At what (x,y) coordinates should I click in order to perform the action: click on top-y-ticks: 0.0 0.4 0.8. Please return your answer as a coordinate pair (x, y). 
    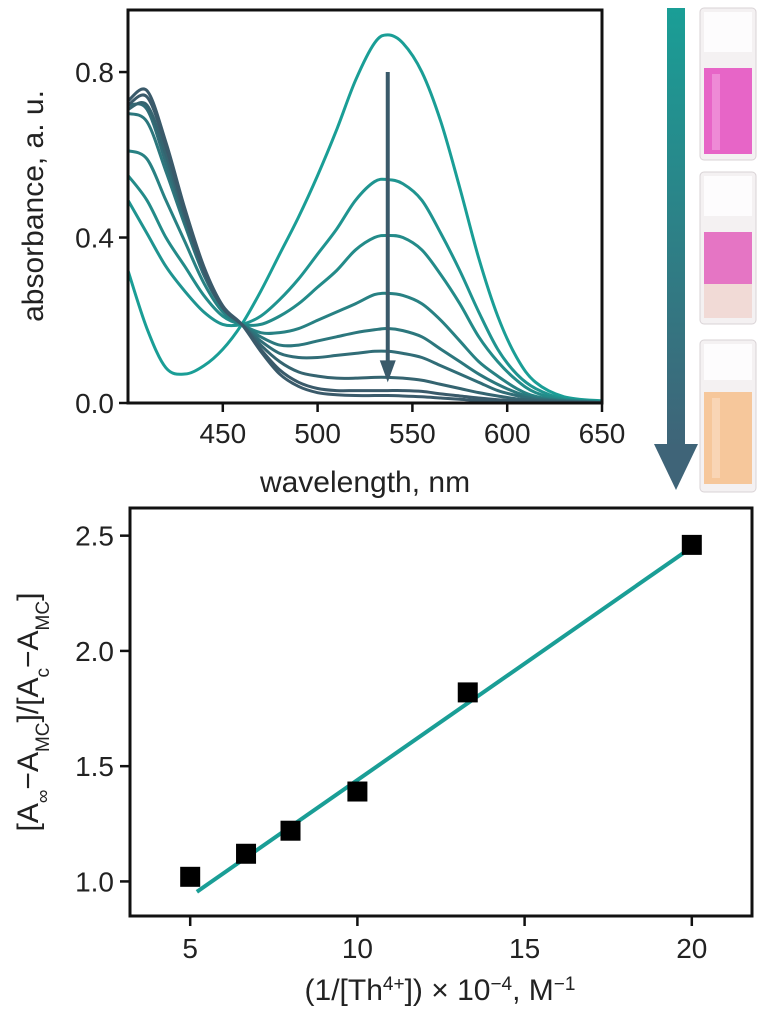
    Looking at the image, I should click on (101, 238).